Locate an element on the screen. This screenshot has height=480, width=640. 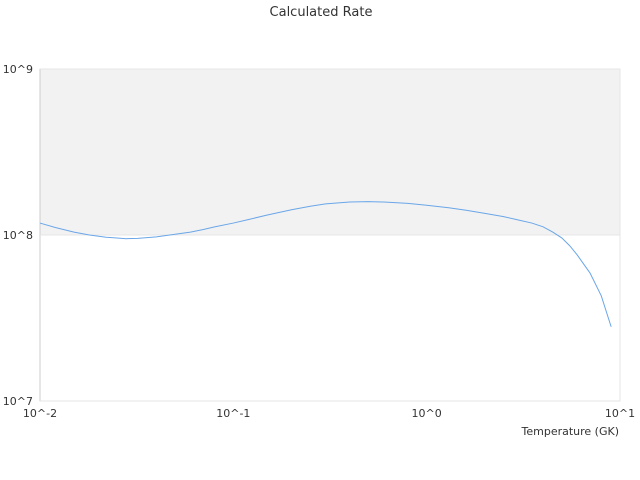
y-tick-label: 10^7 is located at coordinates (18, 401).